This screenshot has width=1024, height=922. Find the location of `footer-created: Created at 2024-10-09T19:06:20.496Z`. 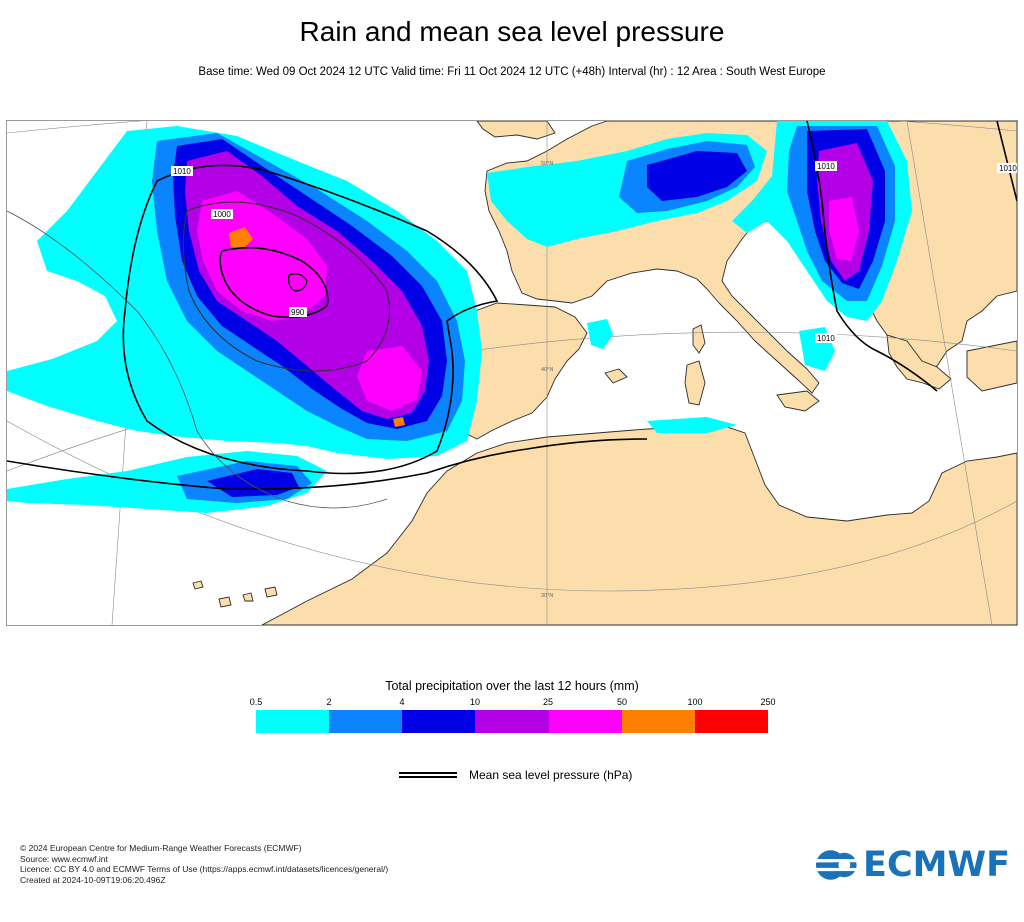

footer-created: Created at 2024-10-09T19:06:20.496Z is located at coordinates (93, 879).